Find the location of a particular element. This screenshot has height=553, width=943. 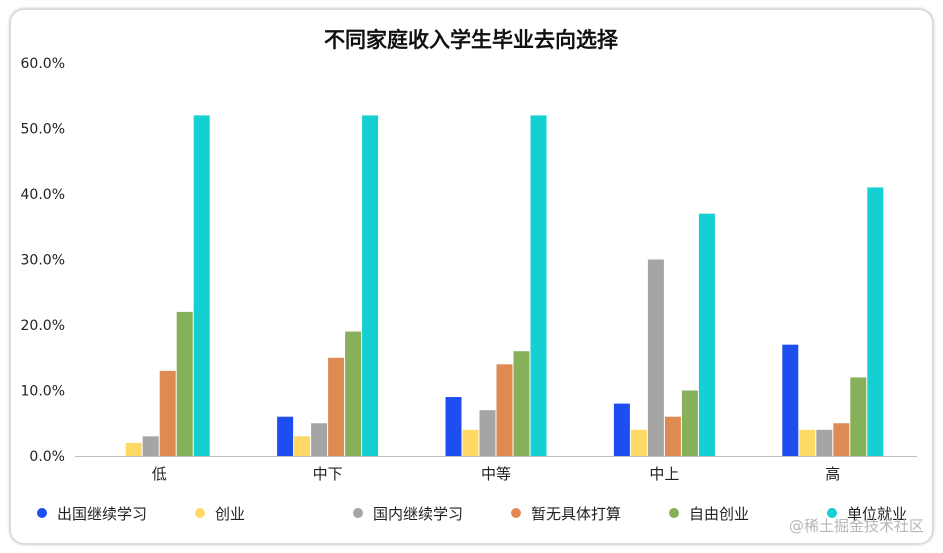

legend-label: 暂无具体打算 is located at coordinates (576, 514).